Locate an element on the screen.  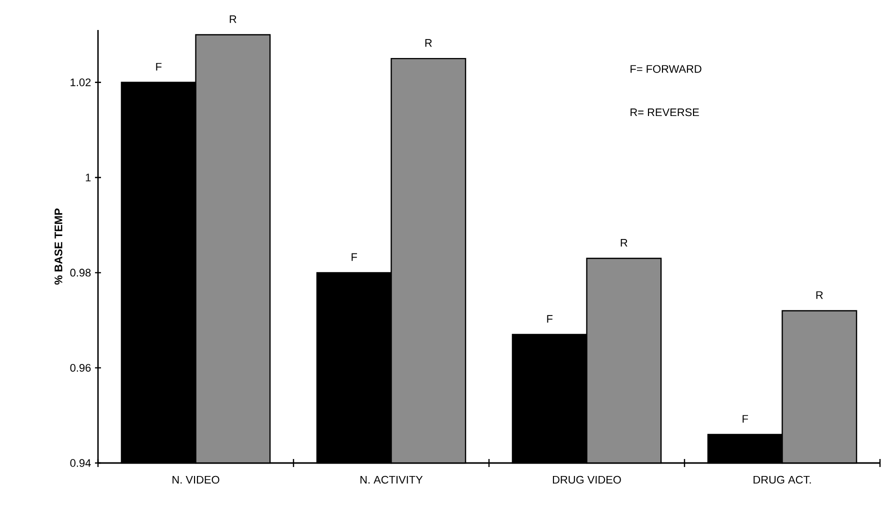
annotation: R= REVERSE is located at coordinates (664, 112).